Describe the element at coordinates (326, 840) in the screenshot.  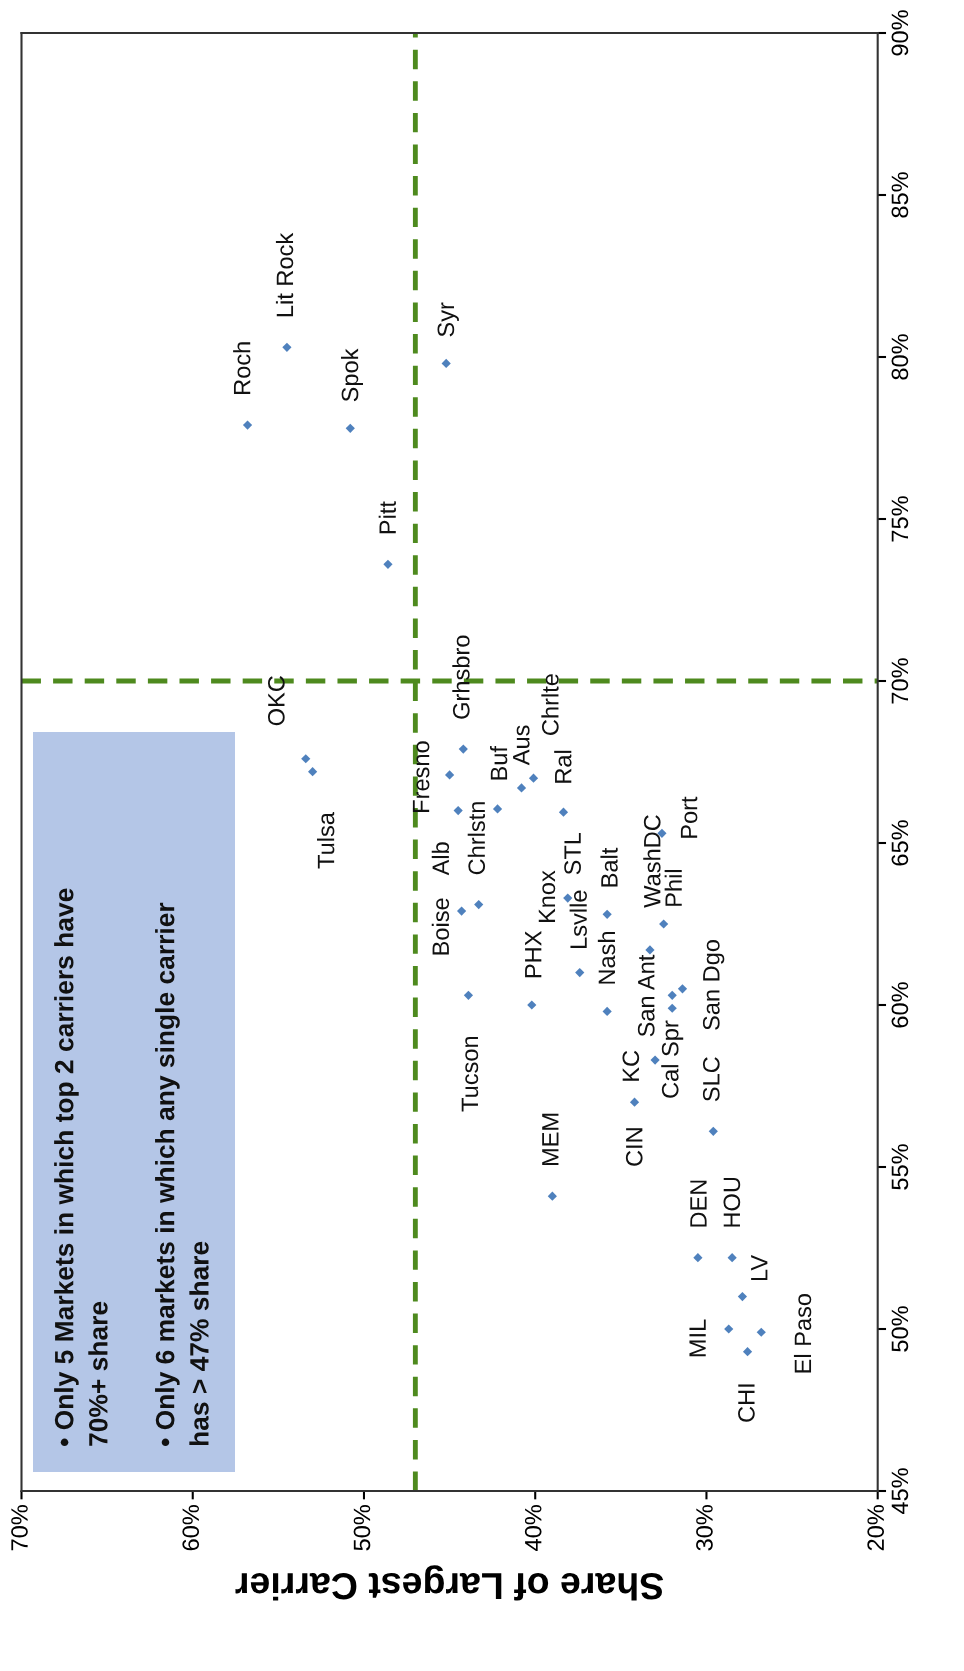
I see `annotation: Tulsa` at that location.